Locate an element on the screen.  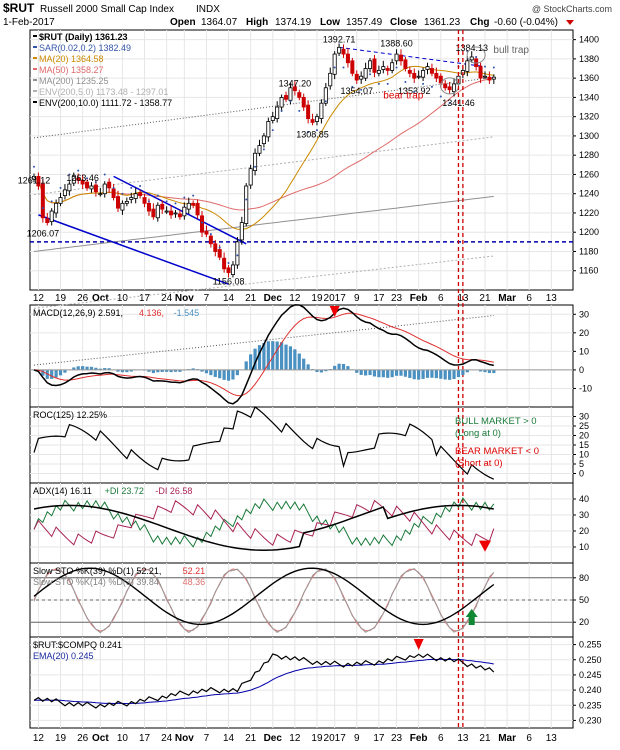
x-tick-label: Oct is located at coordinates (100, 738).